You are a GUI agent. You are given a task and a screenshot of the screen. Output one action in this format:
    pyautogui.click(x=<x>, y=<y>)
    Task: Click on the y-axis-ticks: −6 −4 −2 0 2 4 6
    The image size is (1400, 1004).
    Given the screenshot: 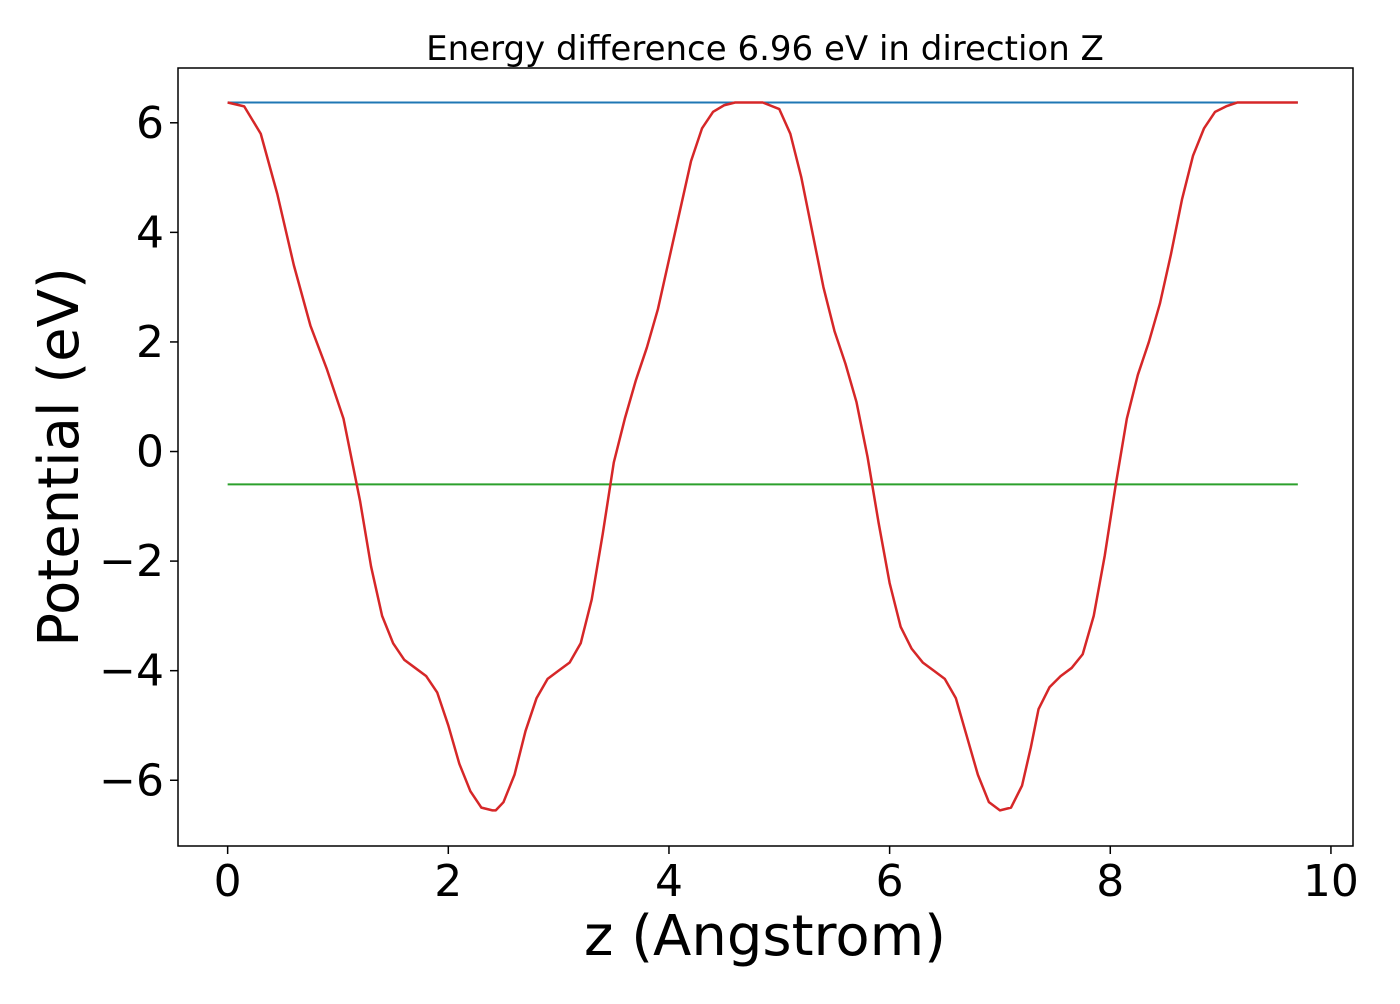 What is the action you would take?
    pyautogui.click(x=138, y=452)
    